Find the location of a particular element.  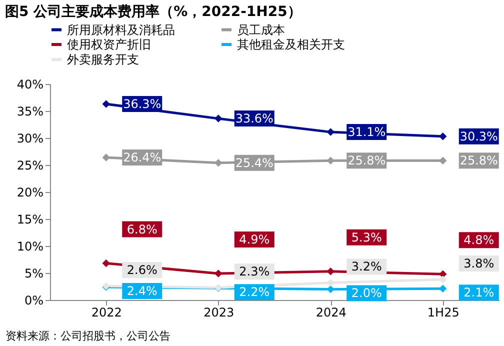

x-tick-label: 1H25 is located at coordinates (443, 313).